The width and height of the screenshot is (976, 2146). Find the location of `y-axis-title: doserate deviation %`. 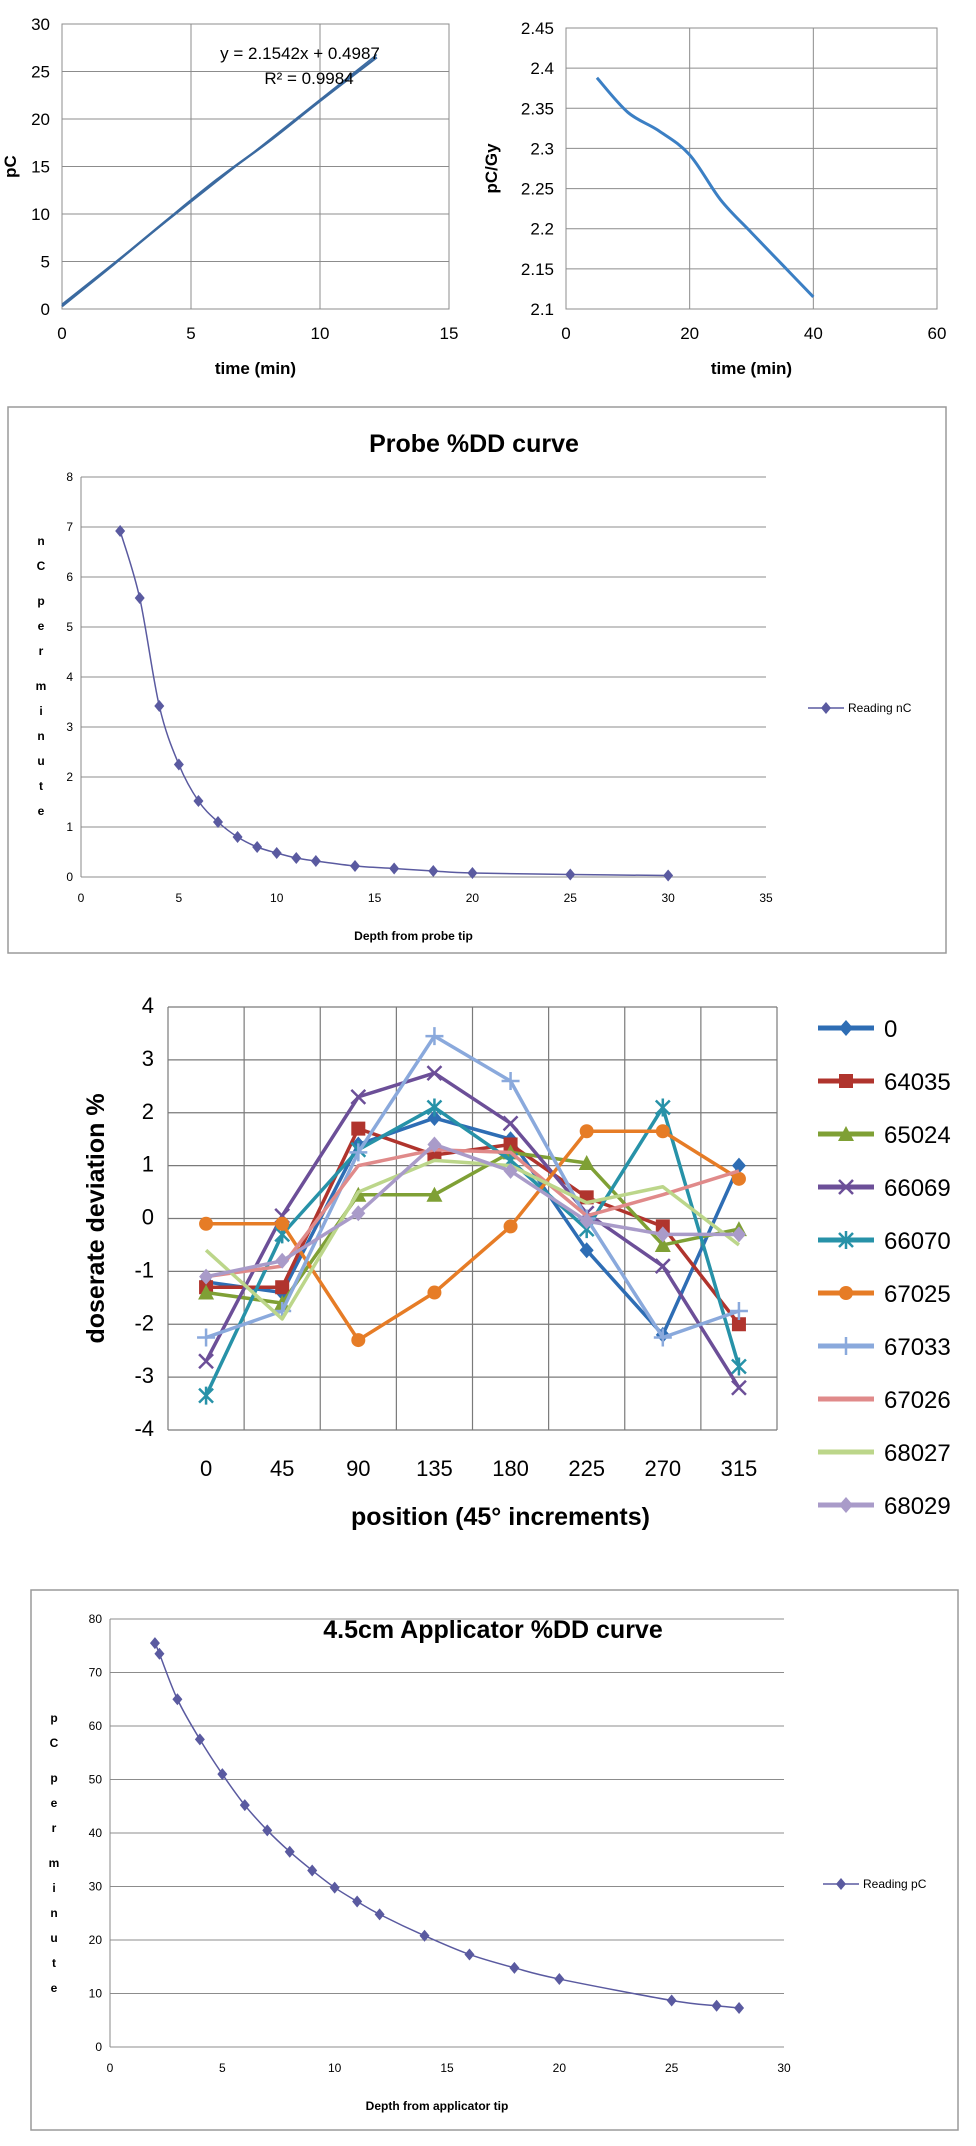

y-axis-title: doserate deviation % is located at coordinates (96, 1218).